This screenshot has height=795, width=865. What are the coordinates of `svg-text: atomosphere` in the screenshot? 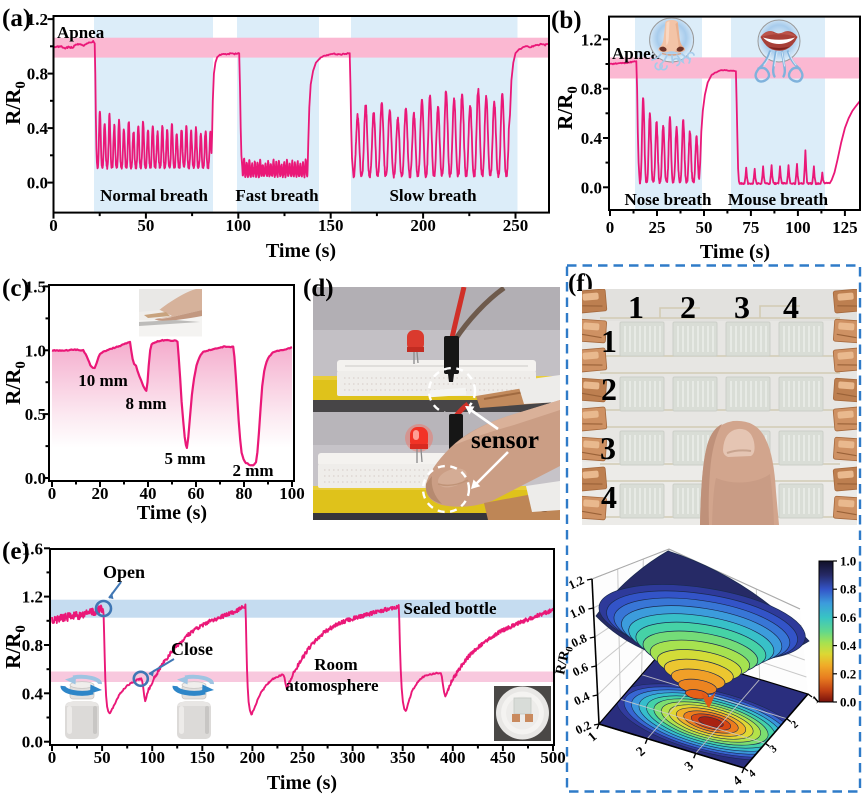 It's located at (332, 685).